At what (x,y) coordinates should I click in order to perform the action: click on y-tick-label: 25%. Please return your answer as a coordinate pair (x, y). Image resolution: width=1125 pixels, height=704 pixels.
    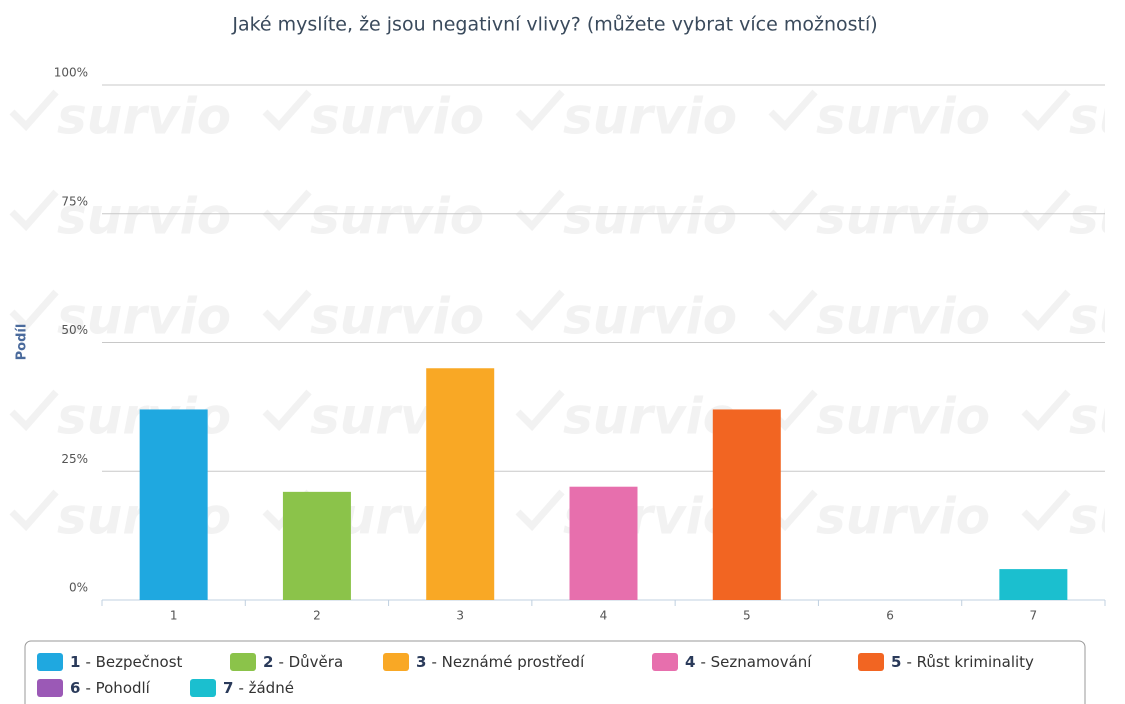
    Looking at the image, I should click on (74, 459).